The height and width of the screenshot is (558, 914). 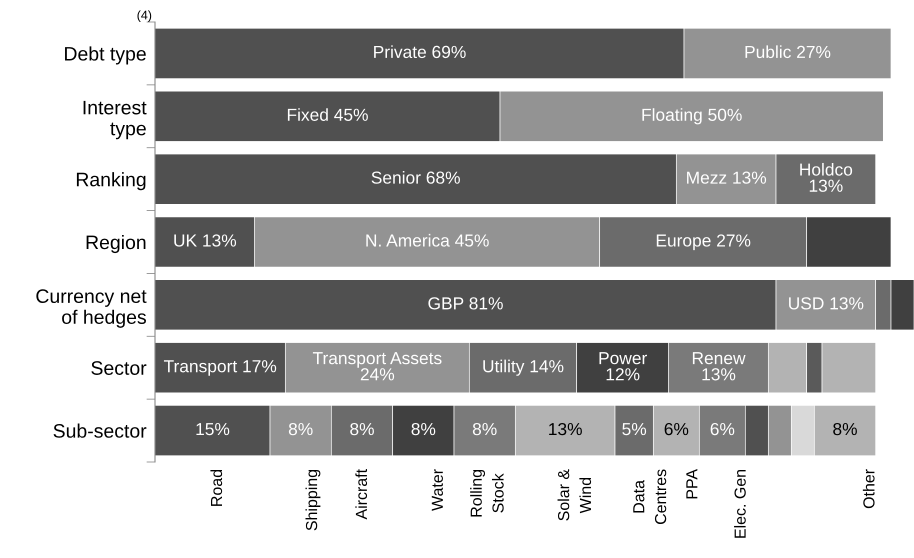 What do you see at coordinates (575, 495) in the screenshot?
I see `annotation: Solar & Wind` at bounding box center [575, 495].